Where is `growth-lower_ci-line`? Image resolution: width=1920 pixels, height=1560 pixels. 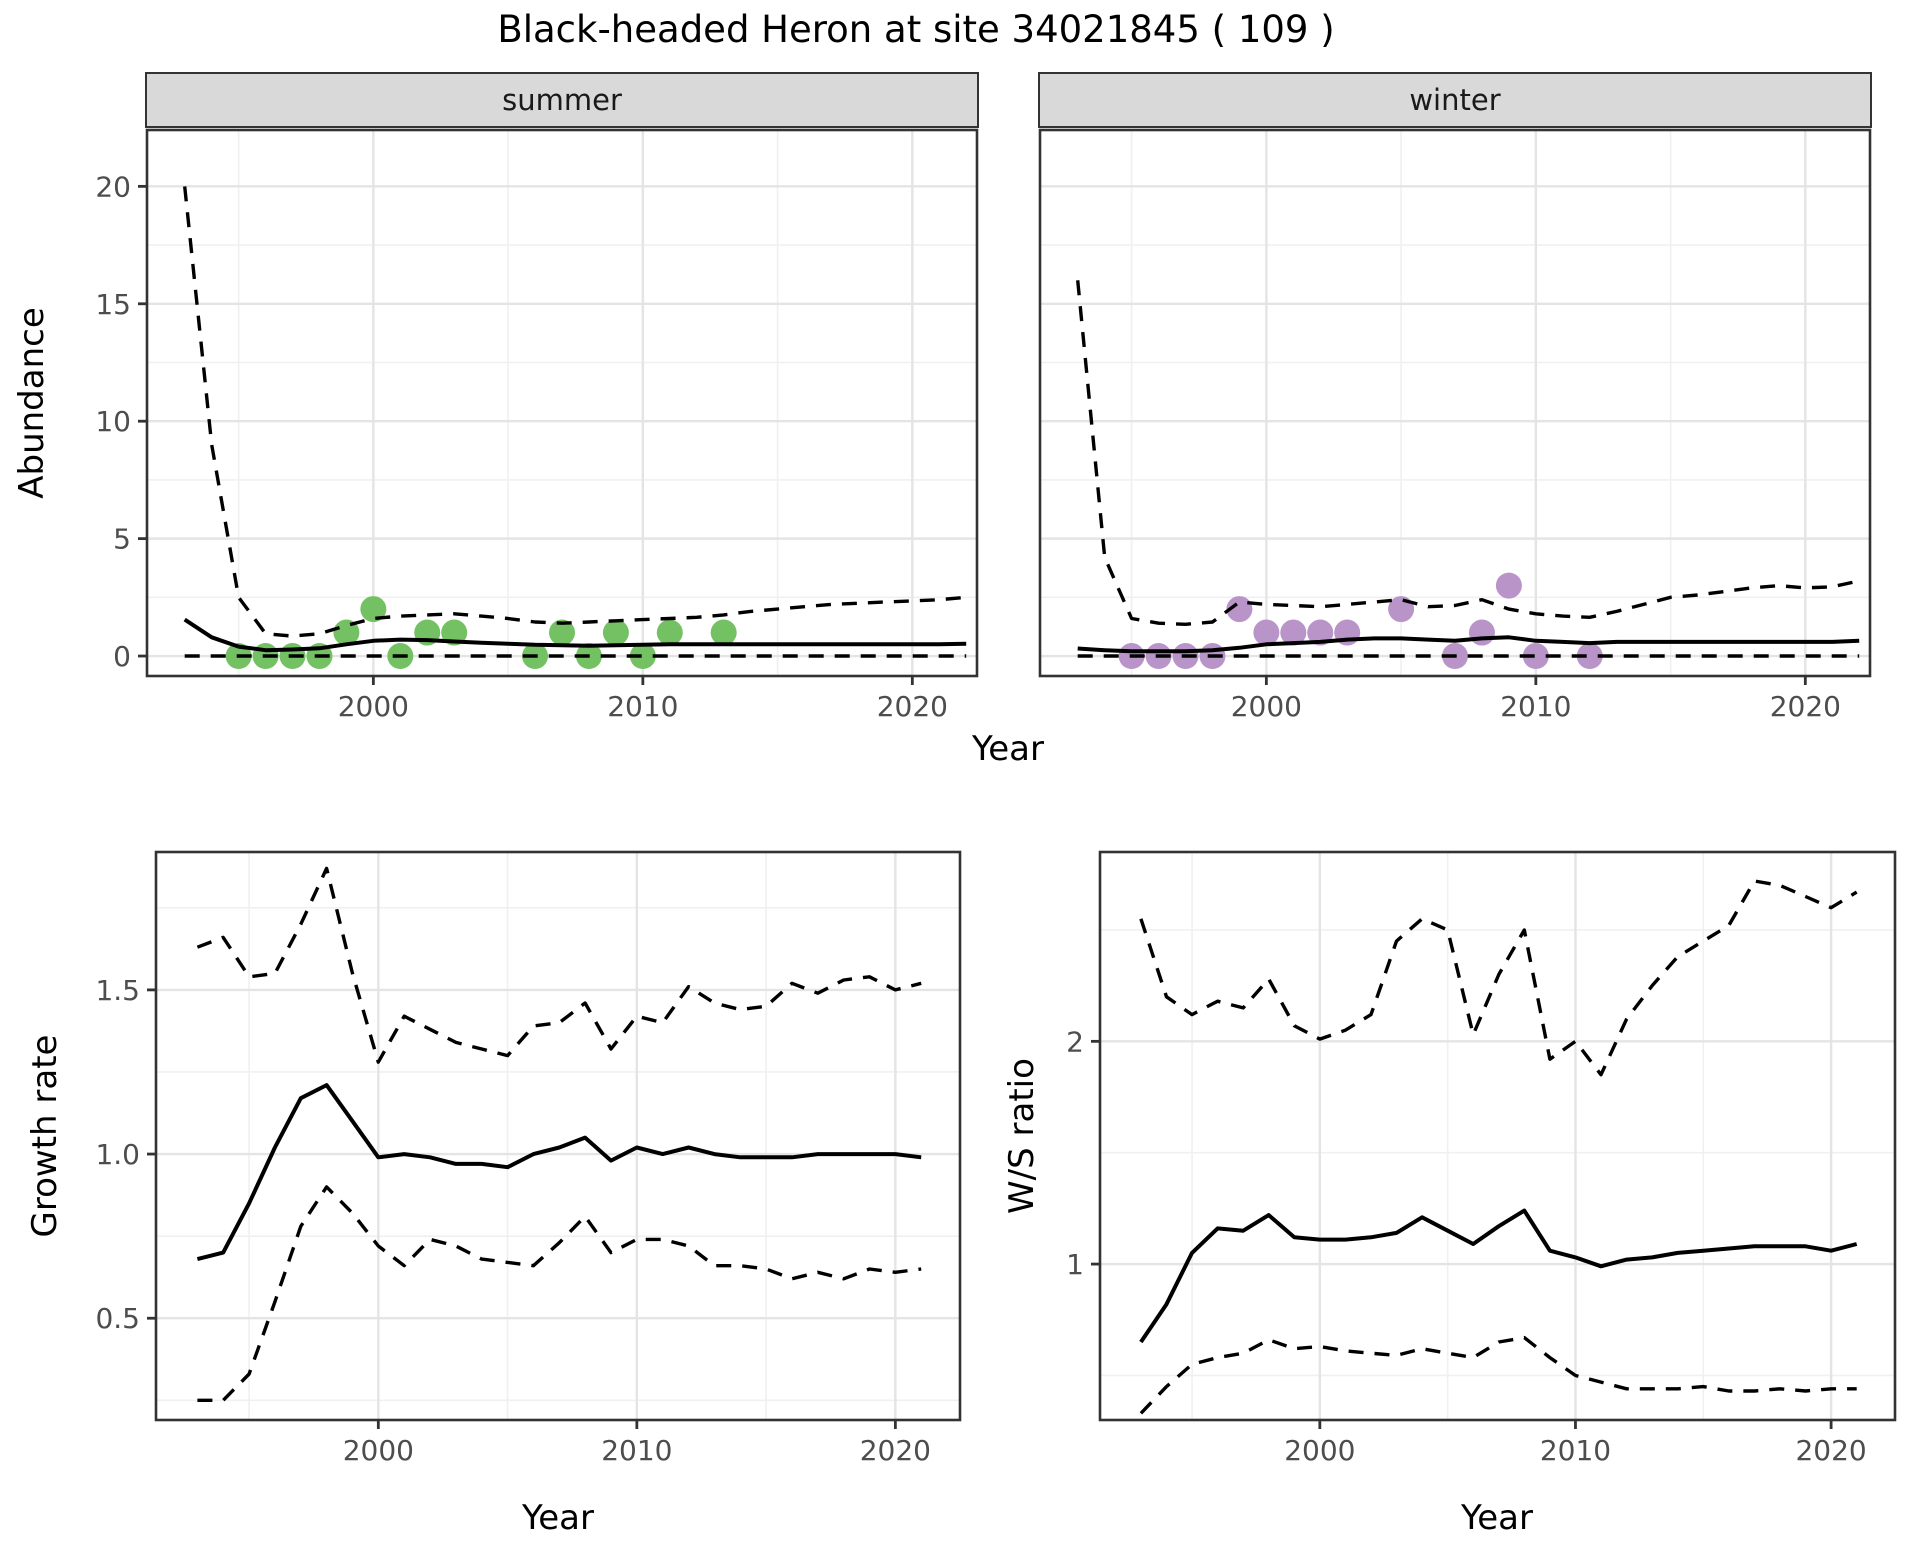 growth-lower_ci-line is located at coordinates (559, 1293).